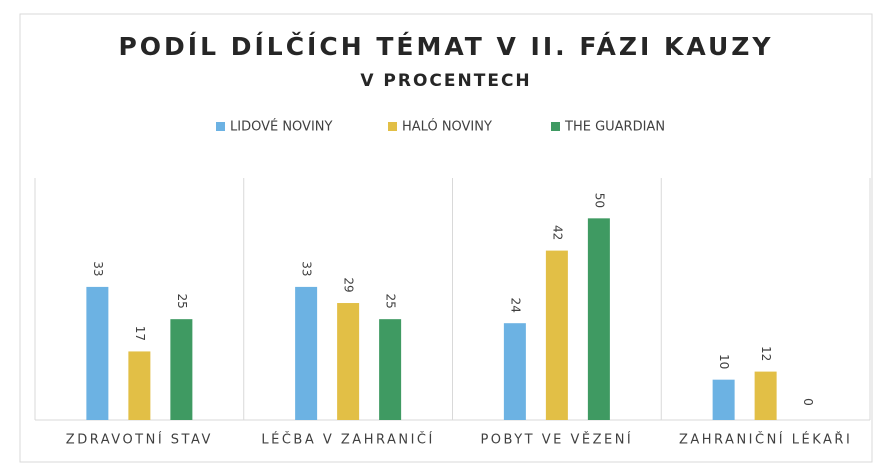 Image resolution: width=883 pixels, height=466 pixels. What do you see at coordinates (614, 127) in the screenshot?
I see `legend-label: THE GUARDIAN` at bounding box center [614, 127].